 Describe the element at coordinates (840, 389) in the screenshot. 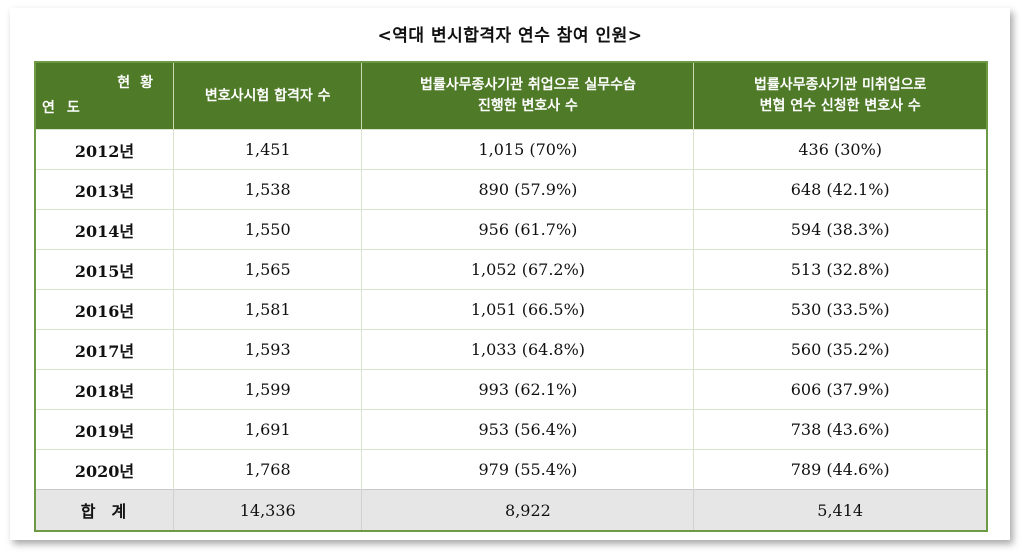

I see `unemployed-cell: 606 (37.9%)` at that location.